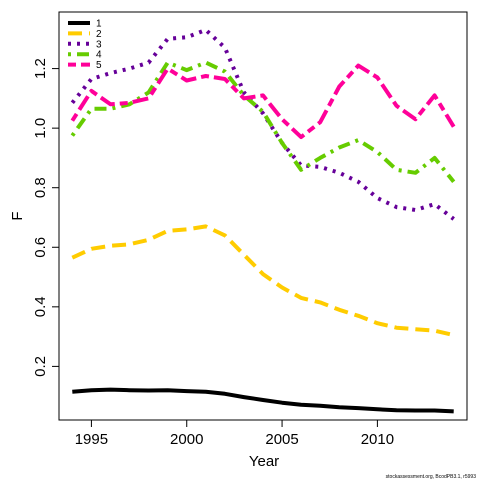 The image size is (480, 480). Describe the element at coordinates (91, 439) in the screenshot. I see `x-tick-label: 1995` at that location.